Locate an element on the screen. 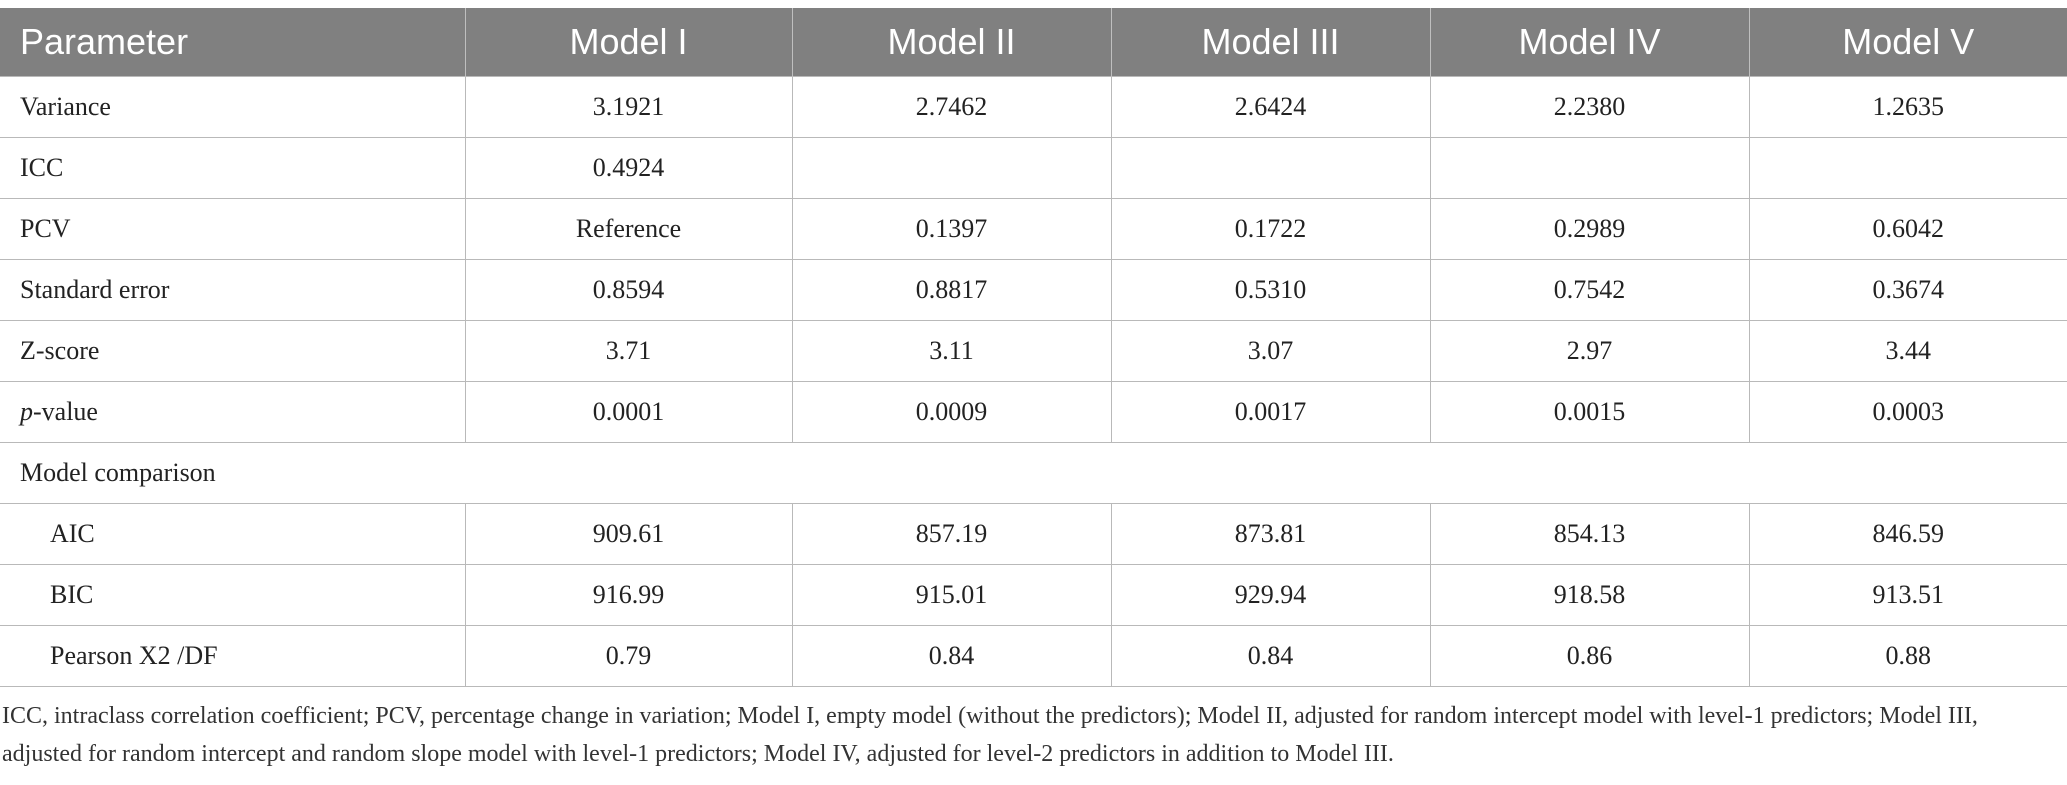 This screenshot has width=2067, height=785. table-cell: 0.0009 is located at coordinates (952, 412).